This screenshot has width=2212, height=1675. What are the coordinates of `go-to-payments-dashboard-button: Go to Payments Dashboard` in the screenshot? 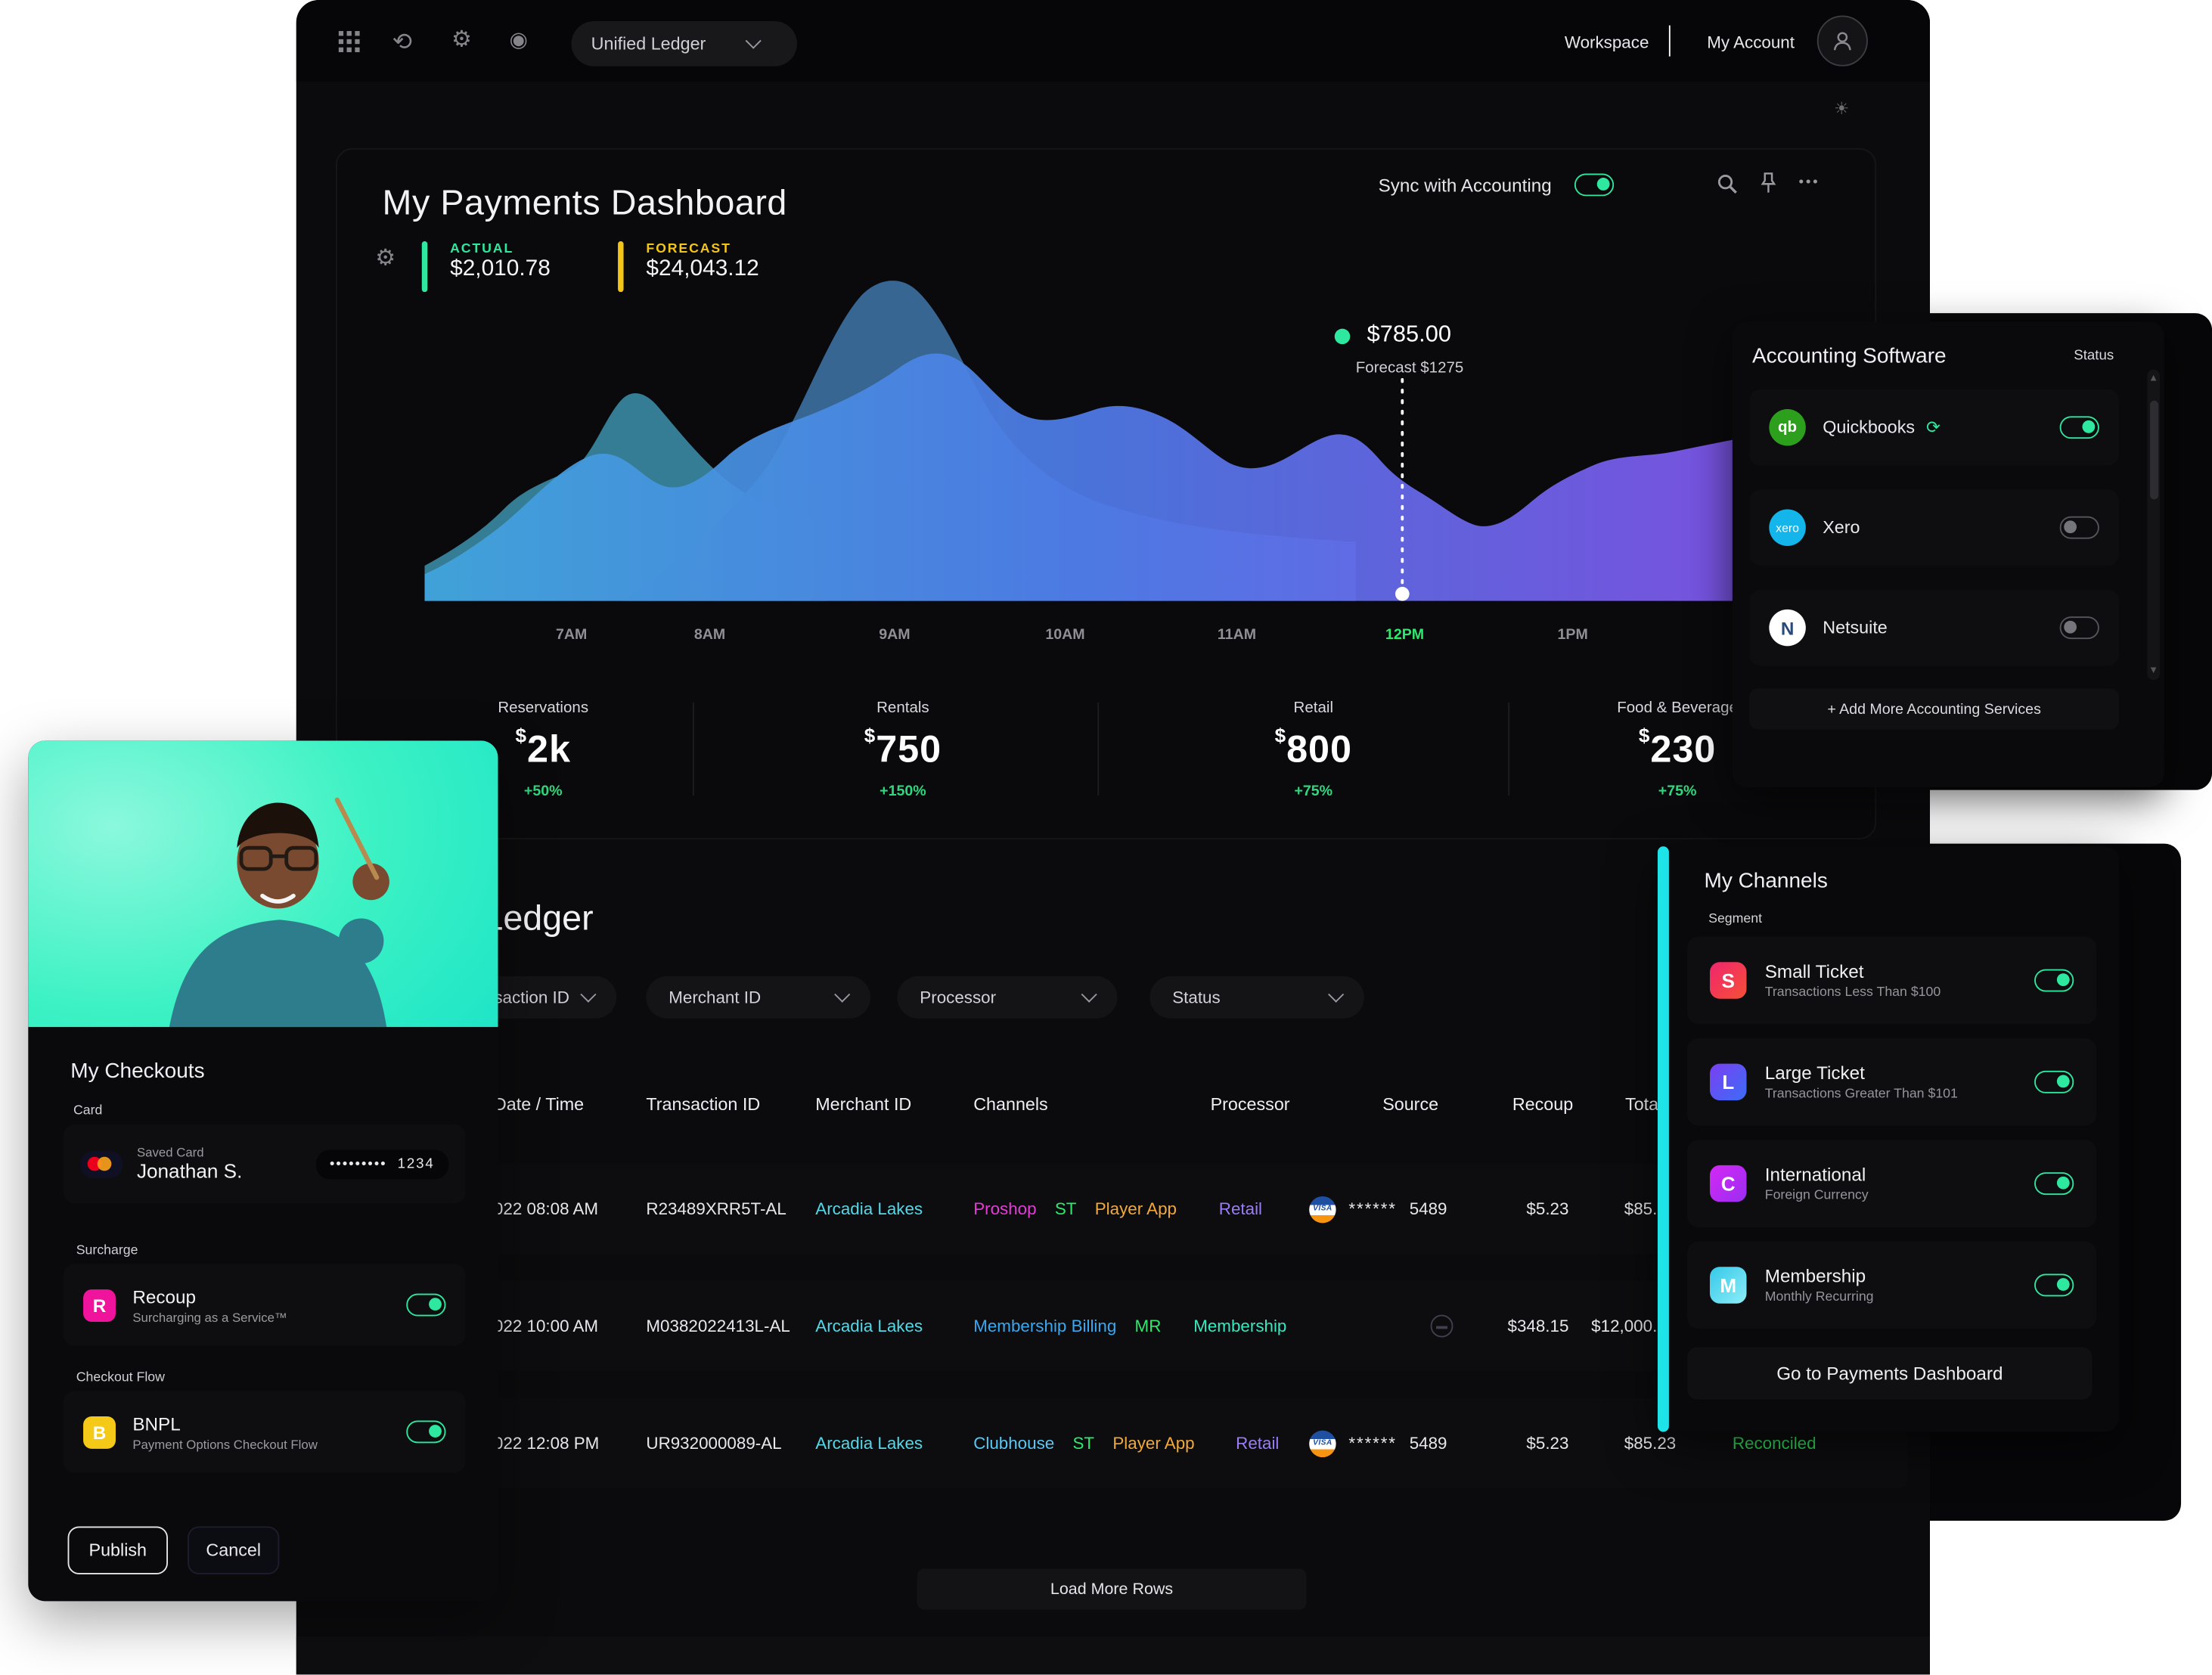 It's located at (1890, 1373).